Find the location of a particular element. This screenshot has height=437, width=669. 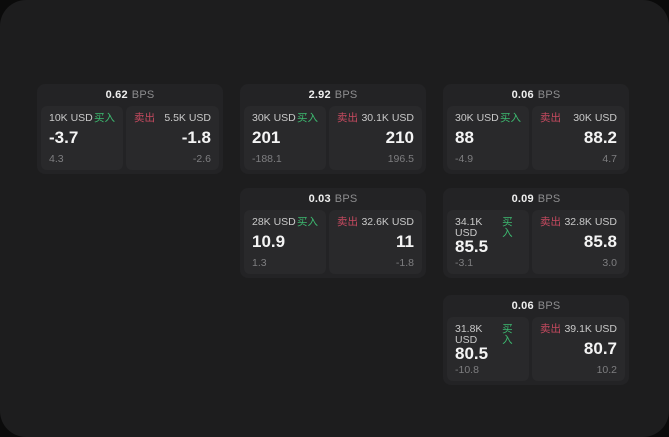

sell-tile: 卖出 5.5K USD -1.8 -2.6 is located at coordinates (172, 138).